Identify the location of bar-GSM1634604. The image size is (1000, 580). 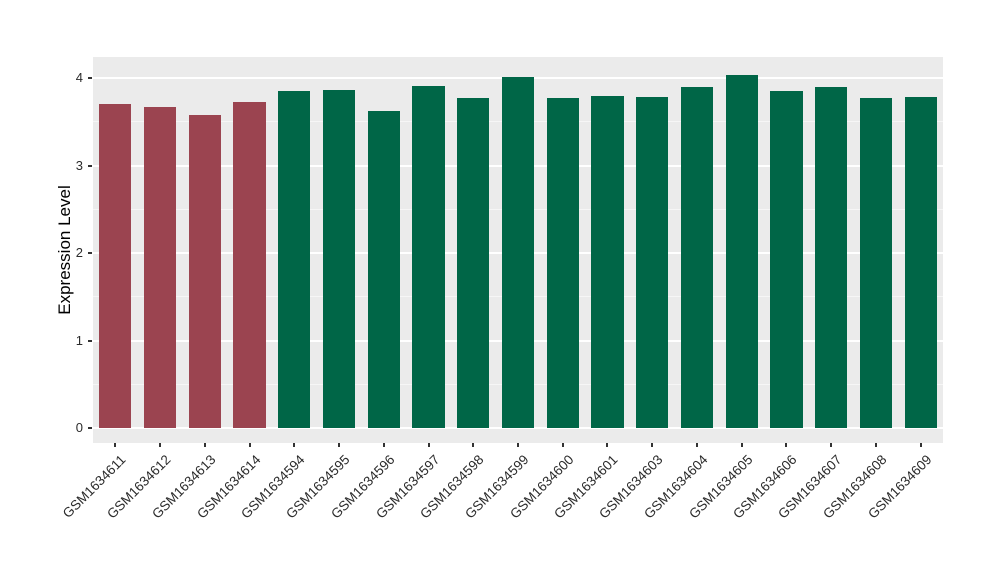
(697, 257).